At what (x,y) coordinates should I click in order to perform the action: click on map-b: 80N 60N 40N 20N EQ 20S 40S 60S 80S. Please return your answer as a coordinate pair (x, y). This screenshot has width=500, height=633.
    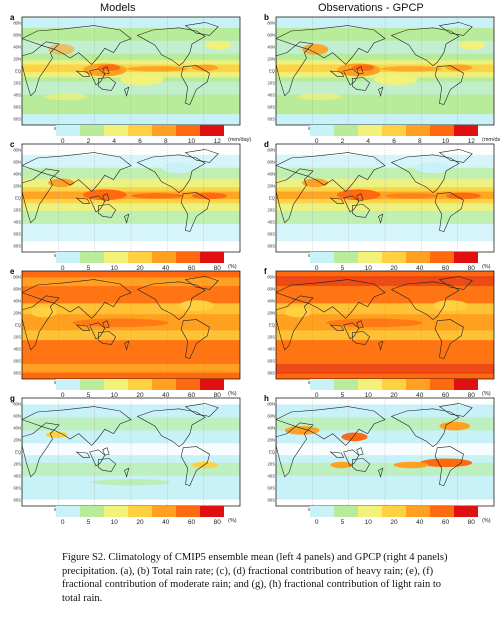
    Looking at the image, I should click on (381, 71).